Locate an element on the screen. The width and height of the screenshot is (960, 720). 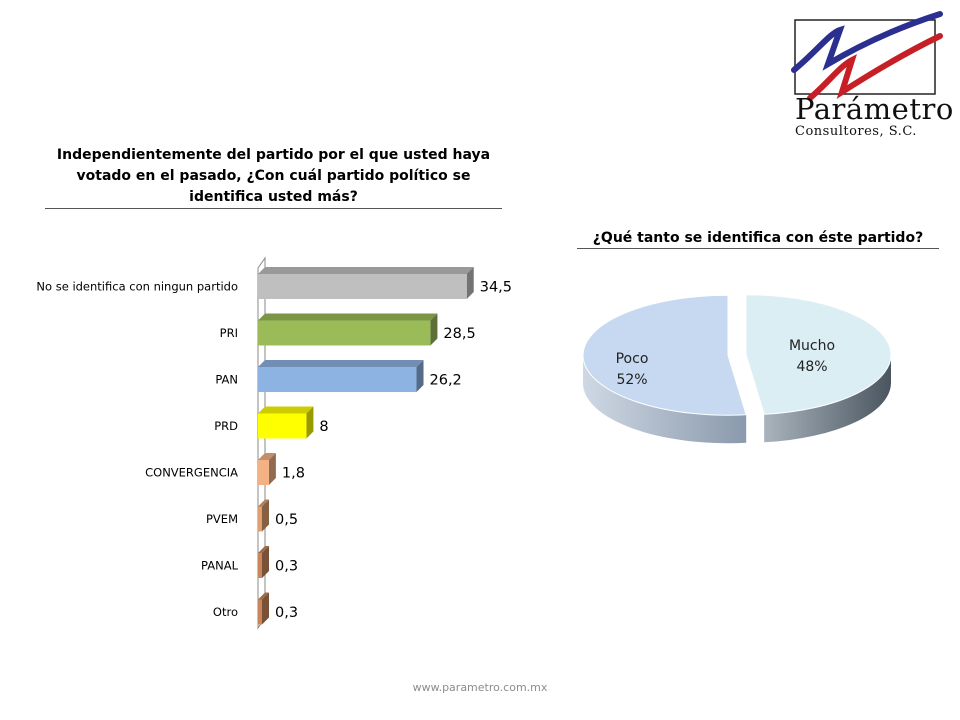
value-label-0: 34,5 is located at coordinates (496, 288).